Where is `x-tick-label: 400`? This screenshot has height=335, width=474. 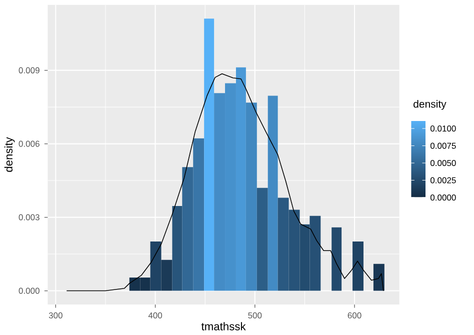 x-tick-label: 400 is located at coordinates (155, 315).